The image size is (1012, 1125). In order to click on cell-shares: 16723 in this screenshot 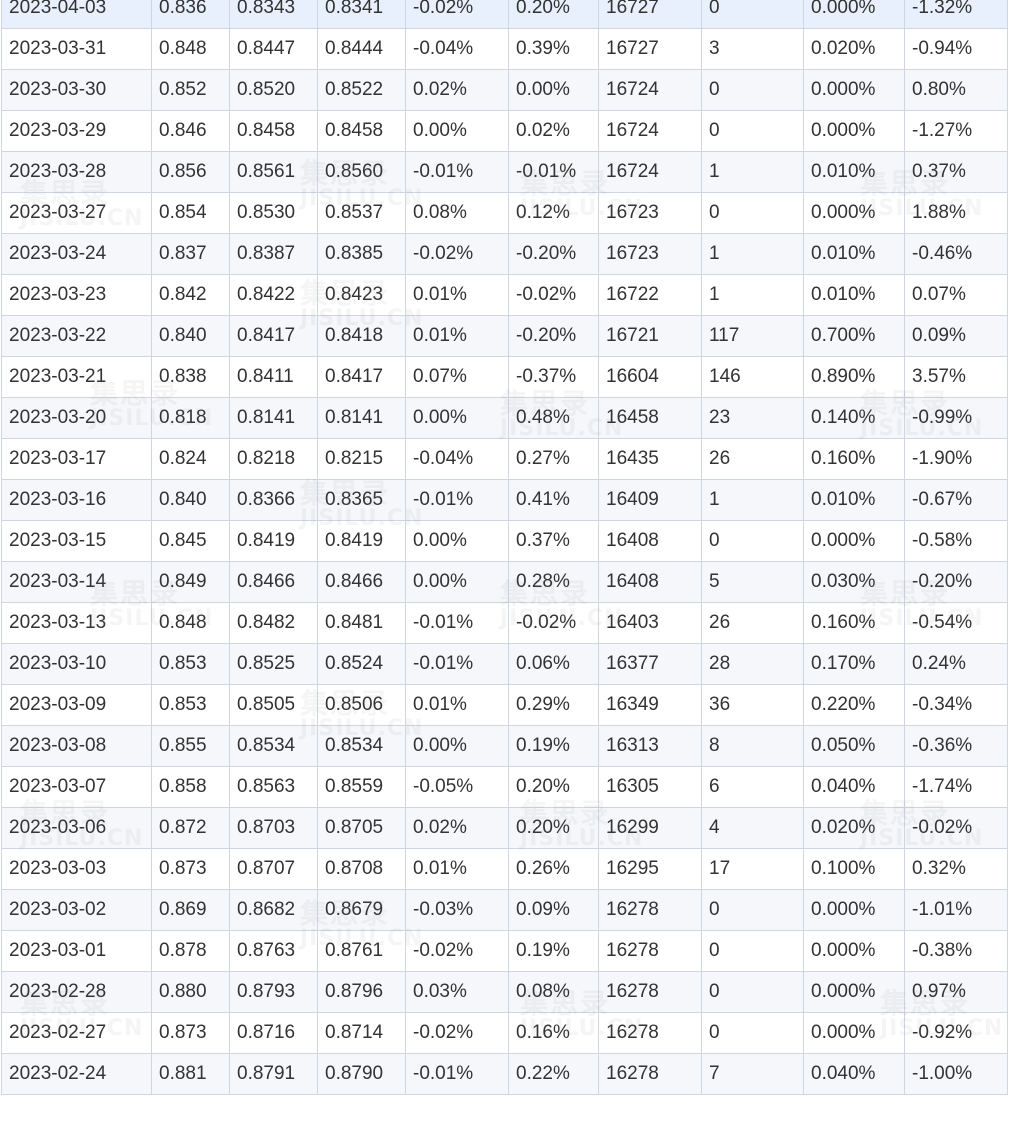, I will do `click(650, 254)`.